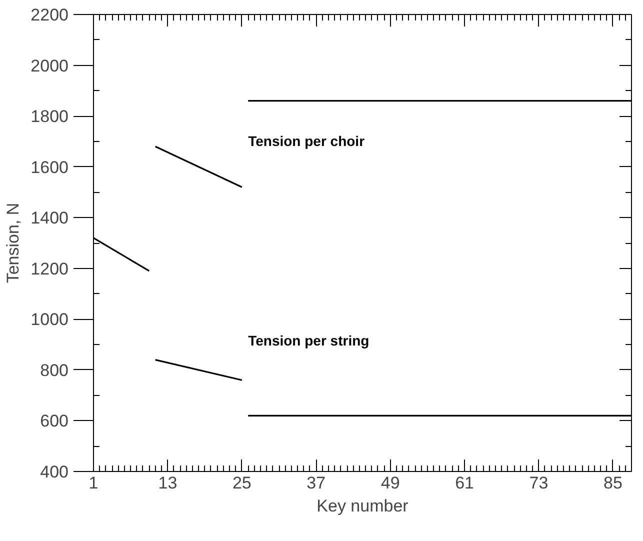 The width and height of the screenshot is (643, 541). What do you see at coordinates (362, 506) in the screenshot?
I see `x-axis-title: Key number` at bounding box center [362, 506].